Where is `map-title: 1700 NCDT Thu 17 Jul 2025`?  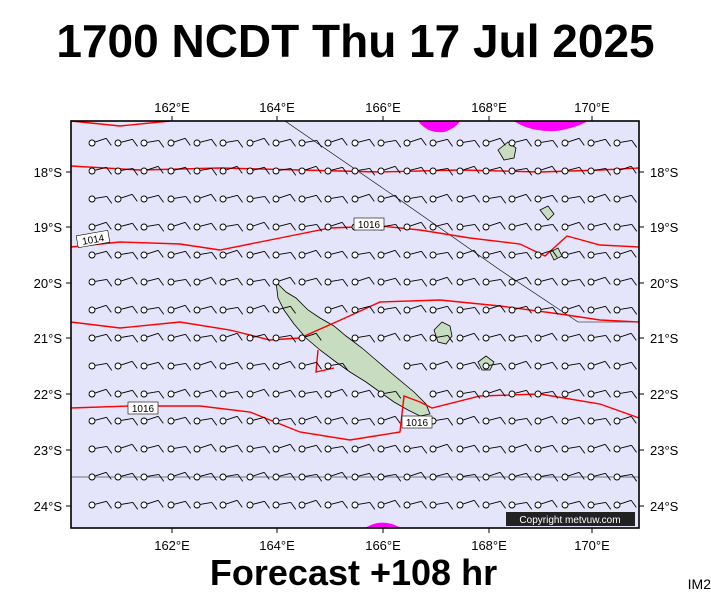 map-title: 1700 NCDT Thu 17 Jul 2025 is located at coordinates (355, 41).